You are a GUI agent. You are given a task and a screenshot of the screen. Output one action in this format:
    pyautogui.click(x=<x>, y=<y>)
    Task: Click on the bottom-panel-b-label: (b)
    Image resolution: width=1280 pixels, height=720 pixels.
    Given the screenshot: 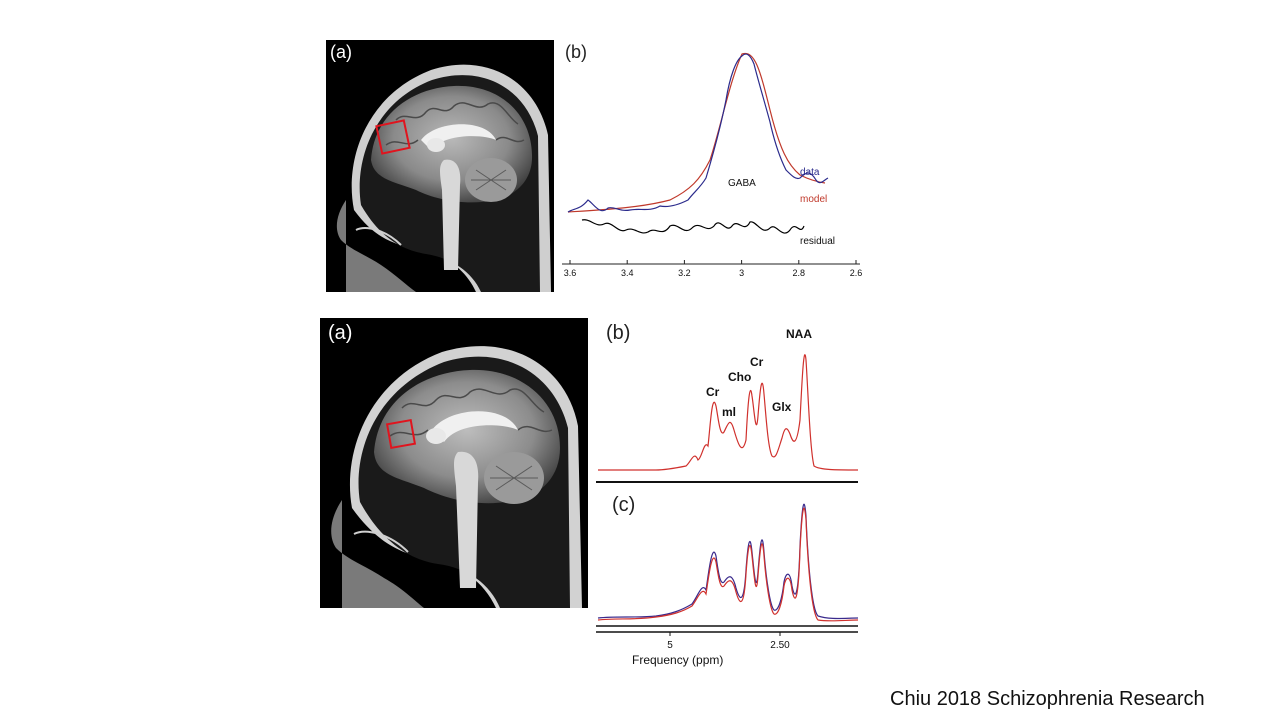 What is the action you would take?
    pyautogui.click(x=618, y=333)
    